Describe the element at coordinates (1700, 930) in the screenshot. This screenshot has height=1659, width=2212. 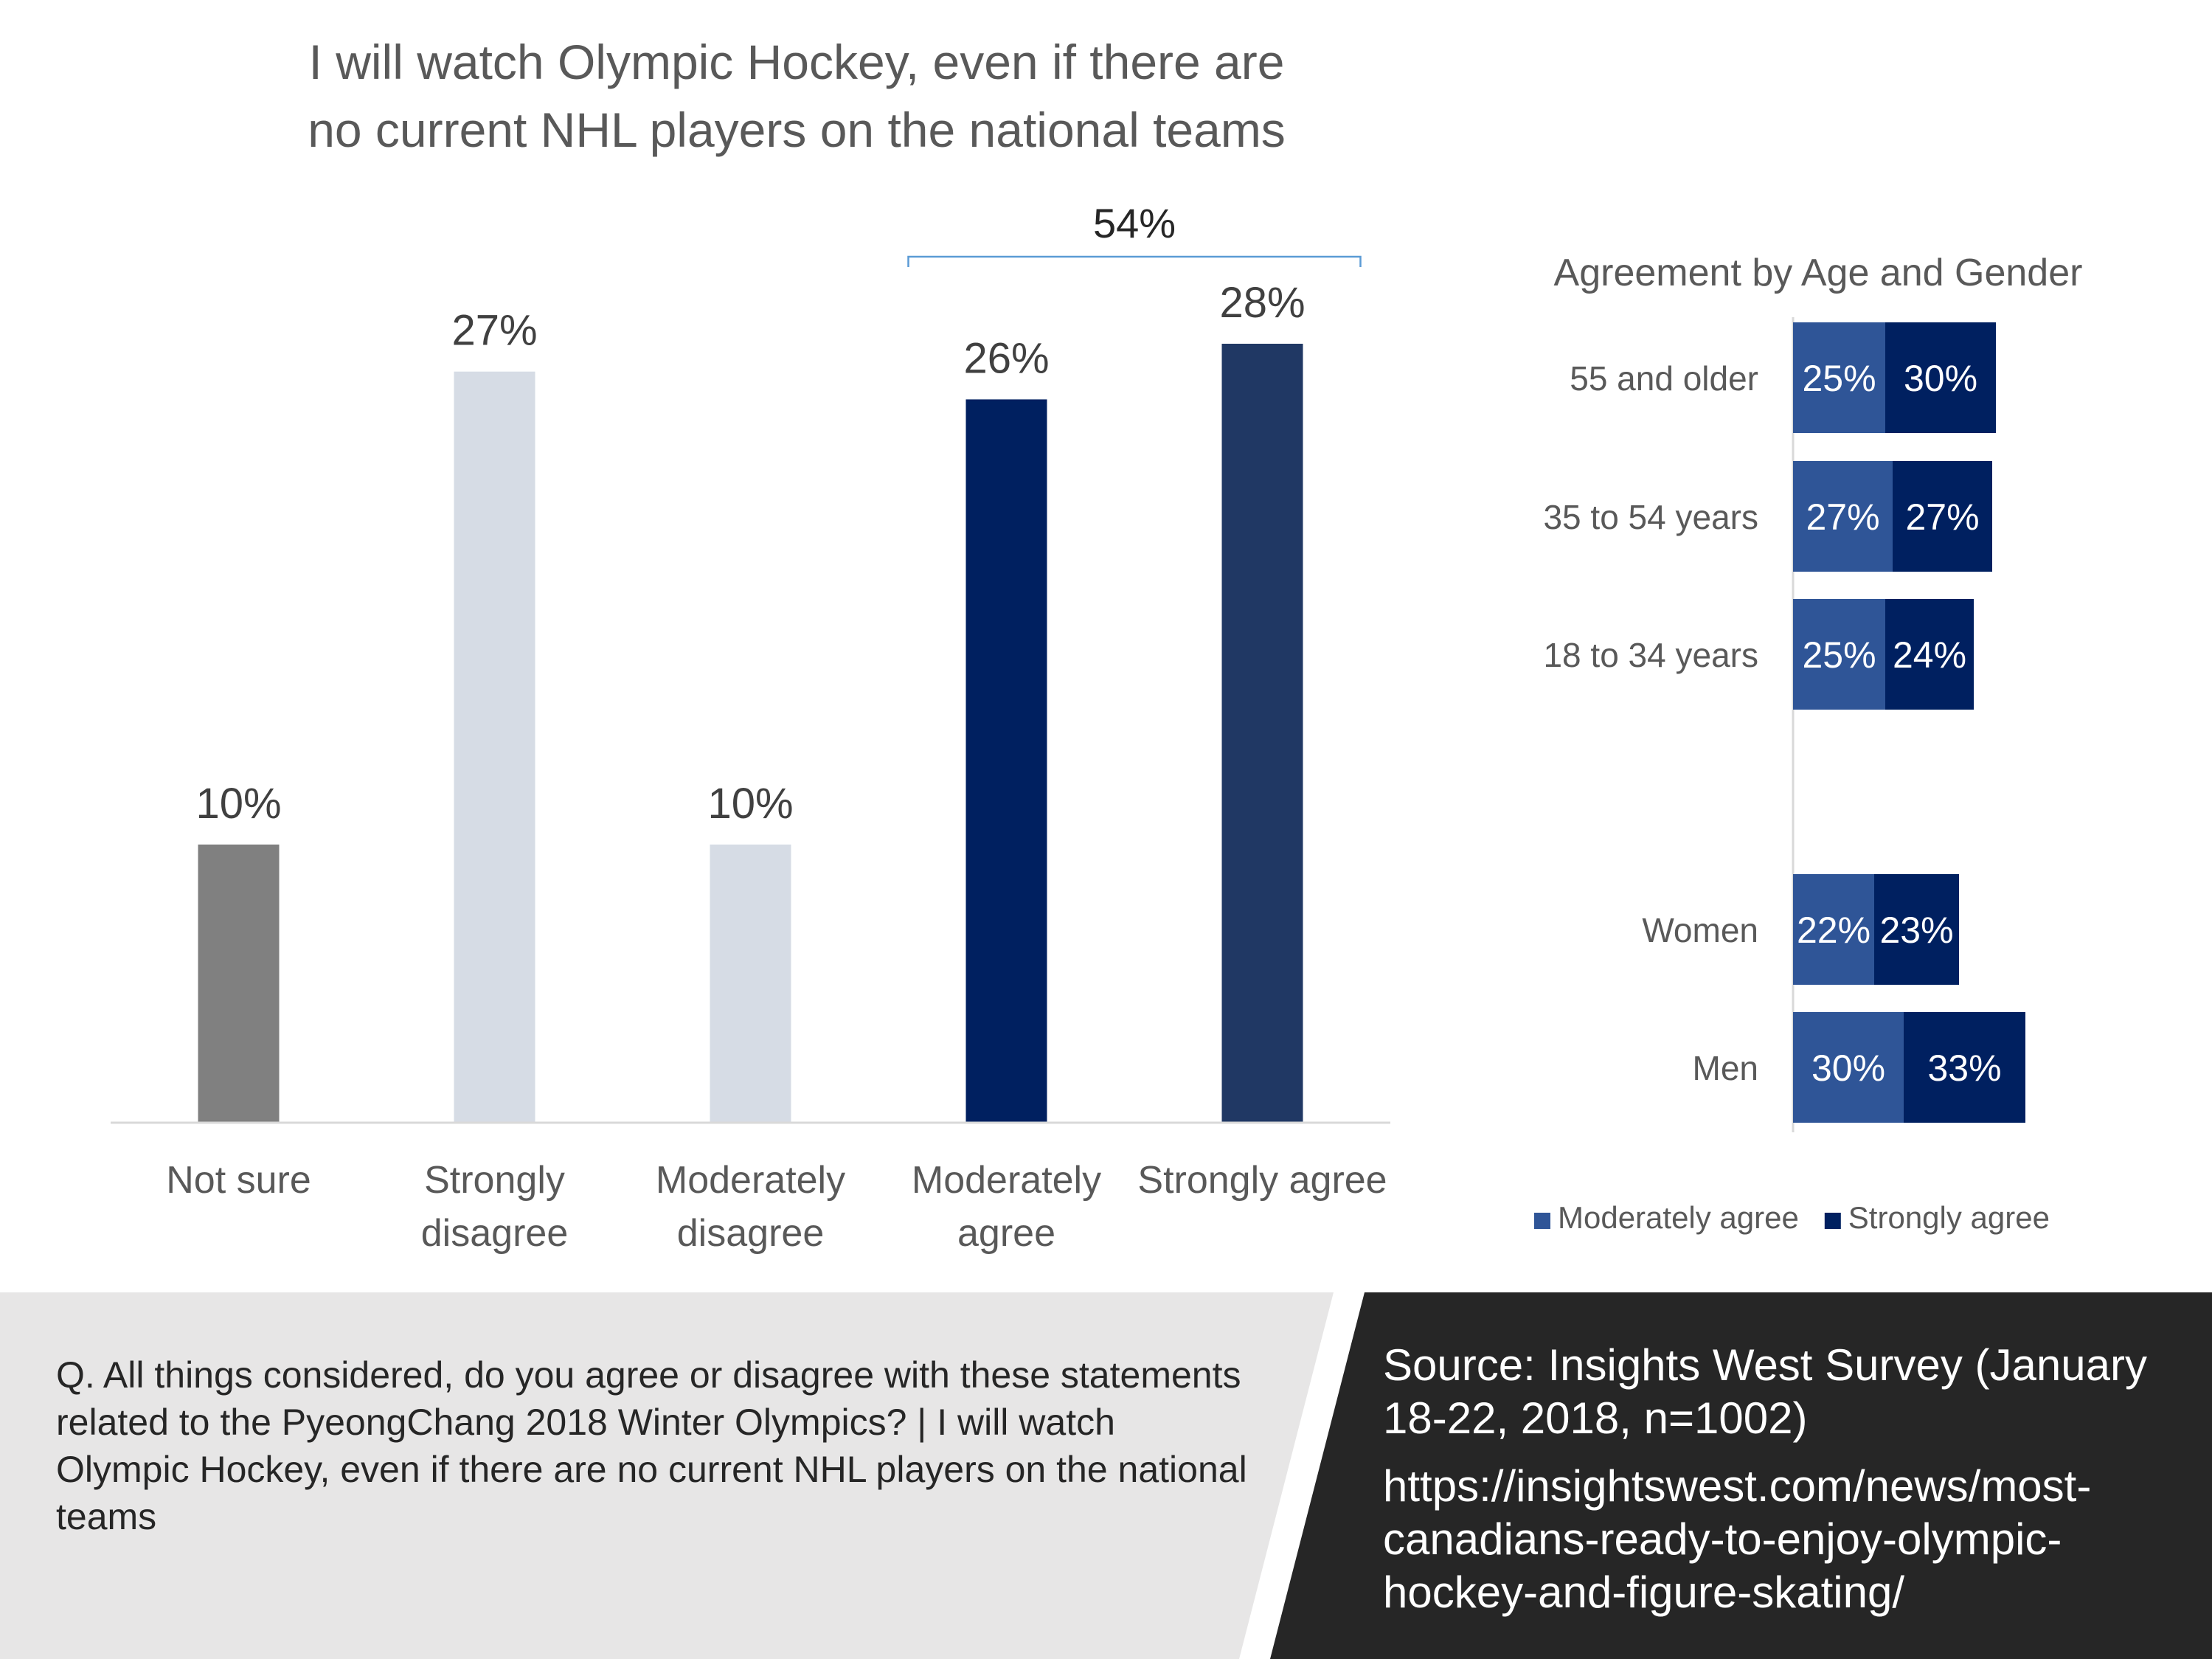
I see `y-tick-label: Women` at that location.